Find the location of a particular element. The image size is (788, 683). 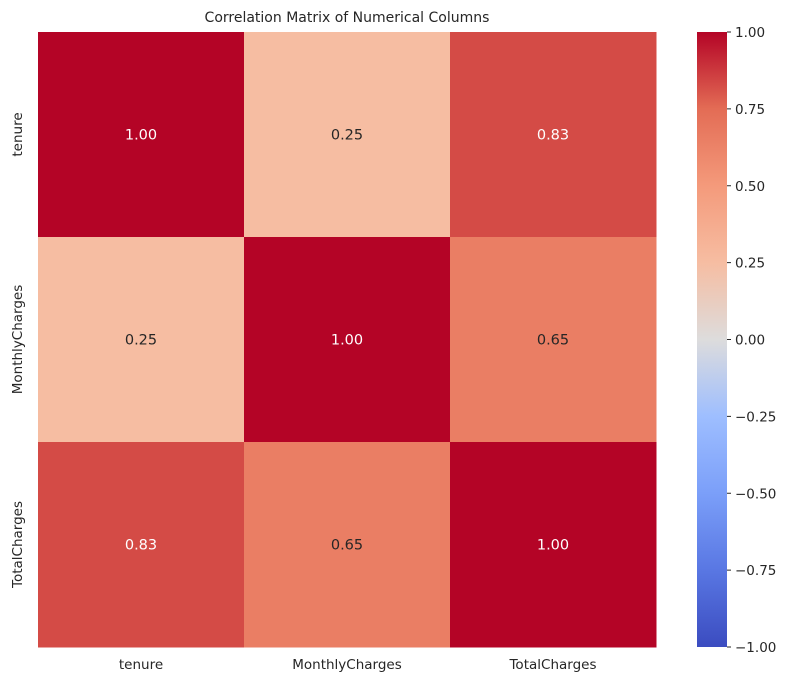

y-axis-tick-labels: tenure MonthlyCharges TotalCharges is located at coordinates (18, 350).